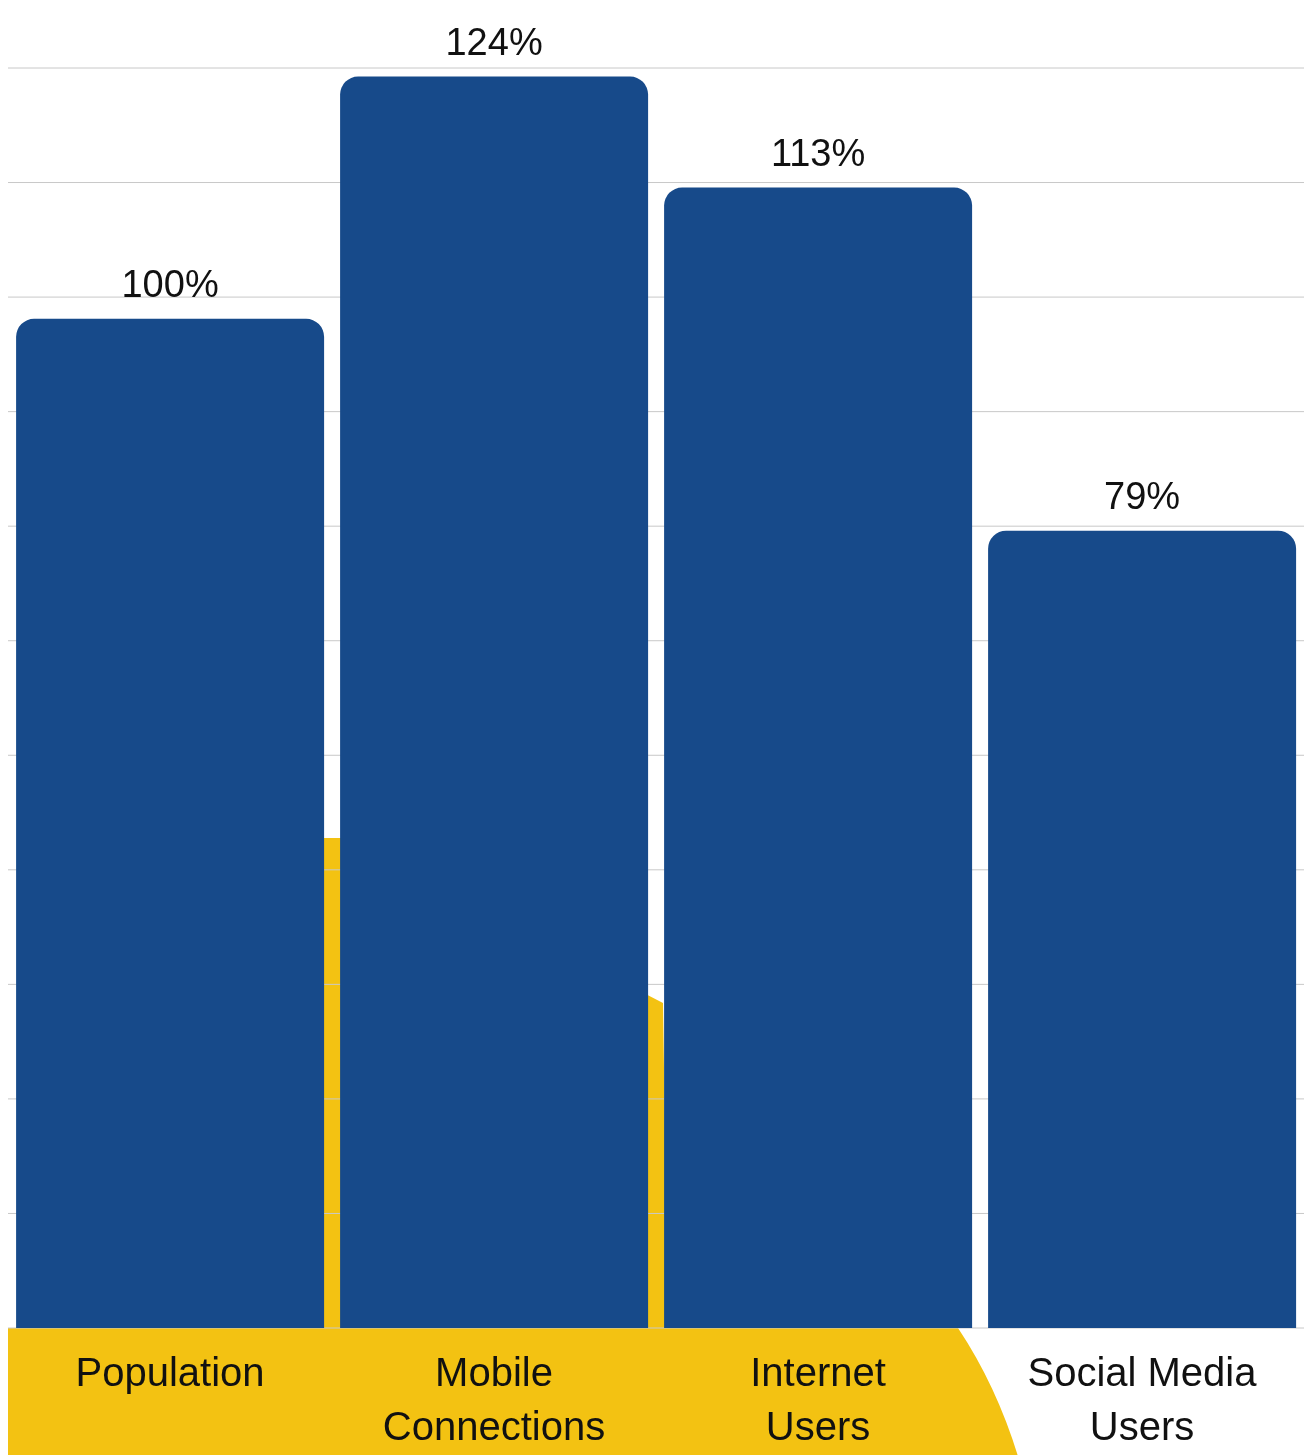 This screenshot has height=1455, width=1304. I want to click on x-tick-label: Mobile Connections, so click(494, 1399).